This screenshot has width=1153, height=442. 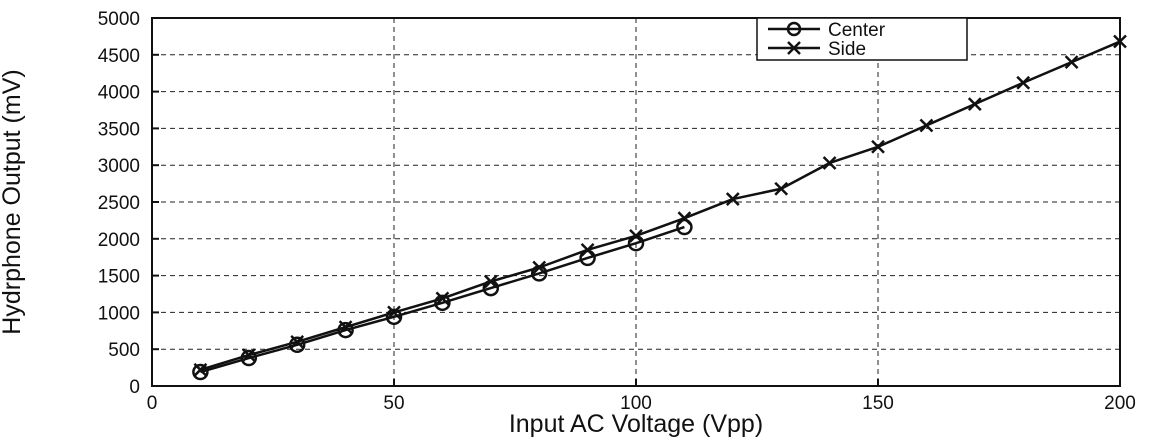 I want to click on x-tick-label: 0, so click(x=152, y=403).